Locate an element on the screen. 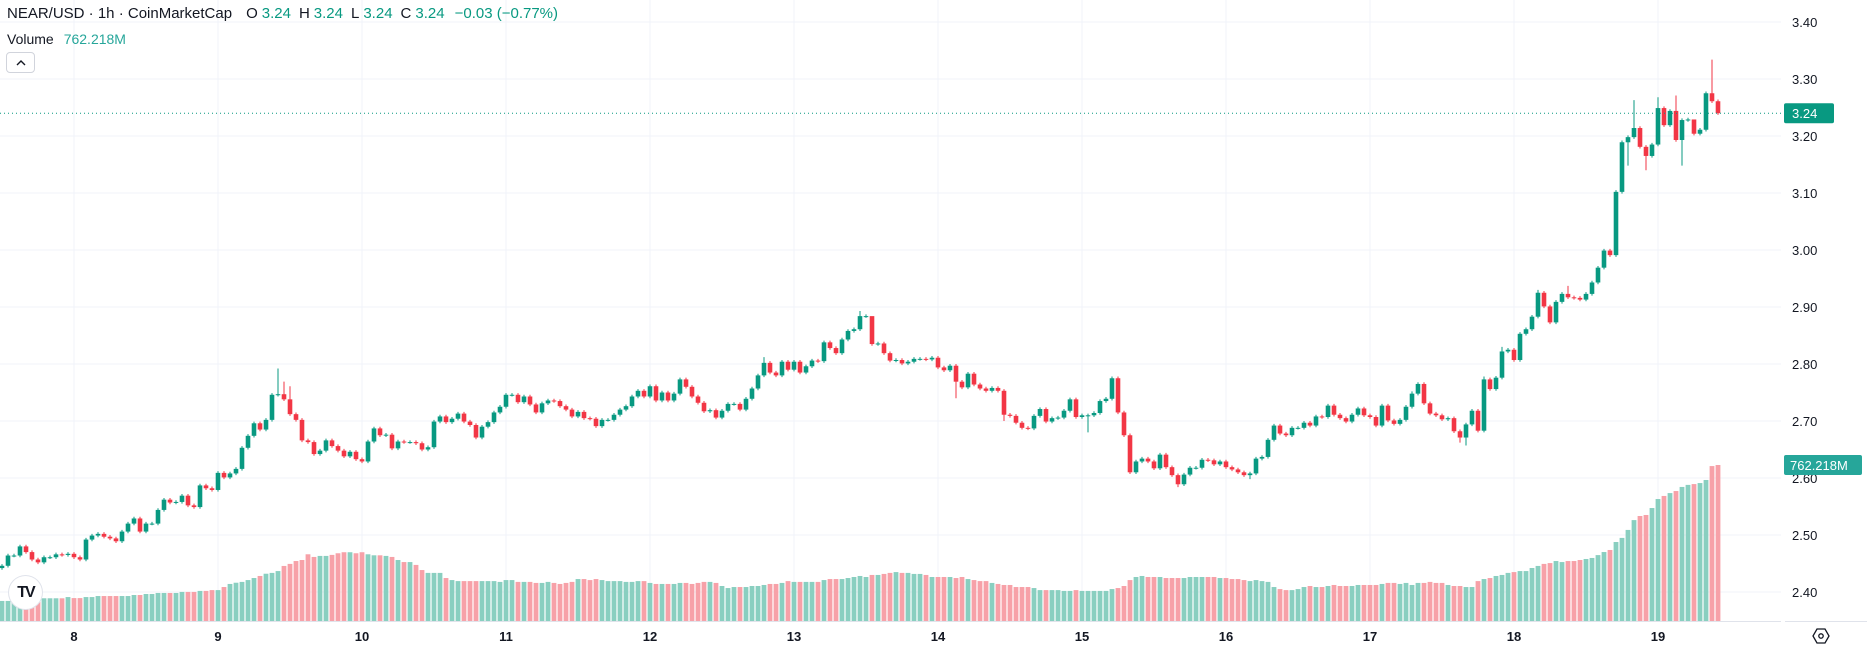  price-tick-label: 3.10 is located at coordinates (1804, 193).